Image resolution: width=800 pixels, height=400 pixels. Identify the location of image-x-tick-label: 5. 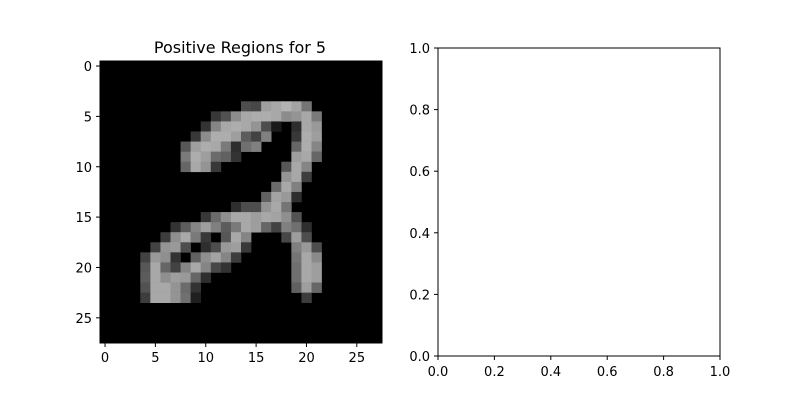
(155, 358).